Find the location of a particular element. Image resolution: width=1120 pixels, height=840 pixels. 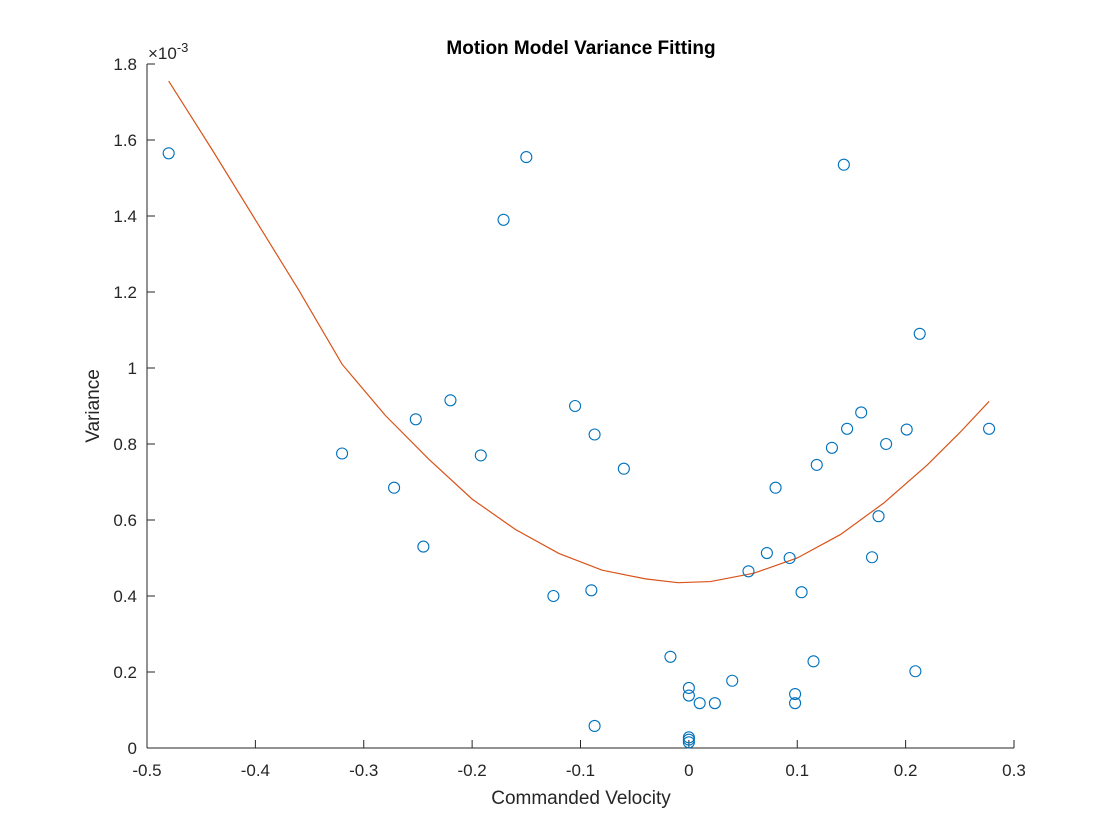

x-tick-label: -0.2 is located at coordinates (471, 770).